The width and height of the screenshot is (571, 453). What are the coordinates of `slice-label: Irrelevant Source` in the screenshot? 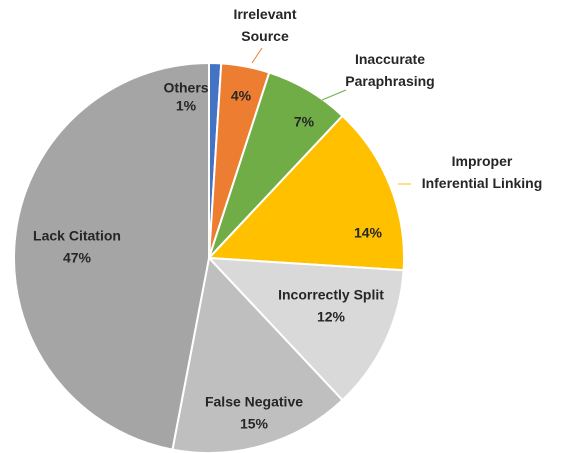 It's located at (264, 25).